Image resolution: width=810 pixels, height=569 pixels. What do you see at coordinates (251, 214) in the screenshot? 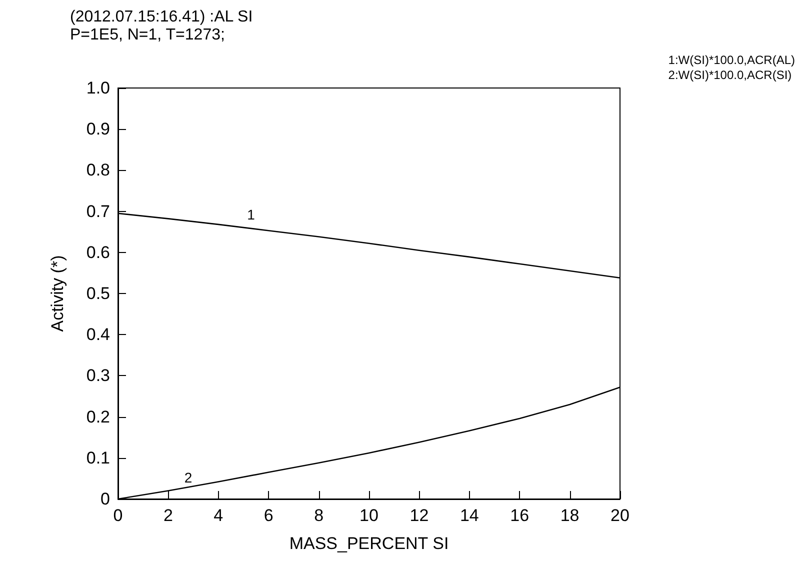
I see `annotation: 1` at bounding box center [251, 214].